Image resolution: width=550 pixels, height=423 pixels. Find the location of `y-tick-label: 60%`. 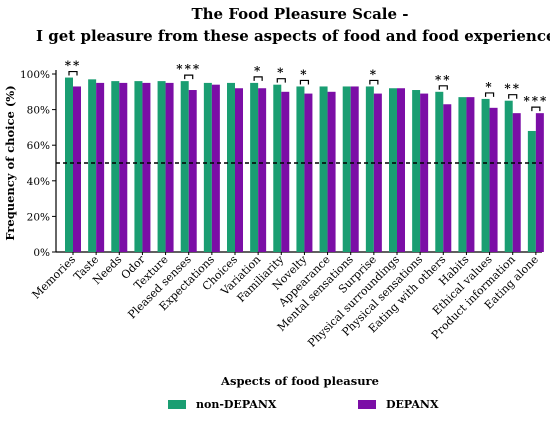

y-tick-label: 60% is located at coordinates (38, 146).